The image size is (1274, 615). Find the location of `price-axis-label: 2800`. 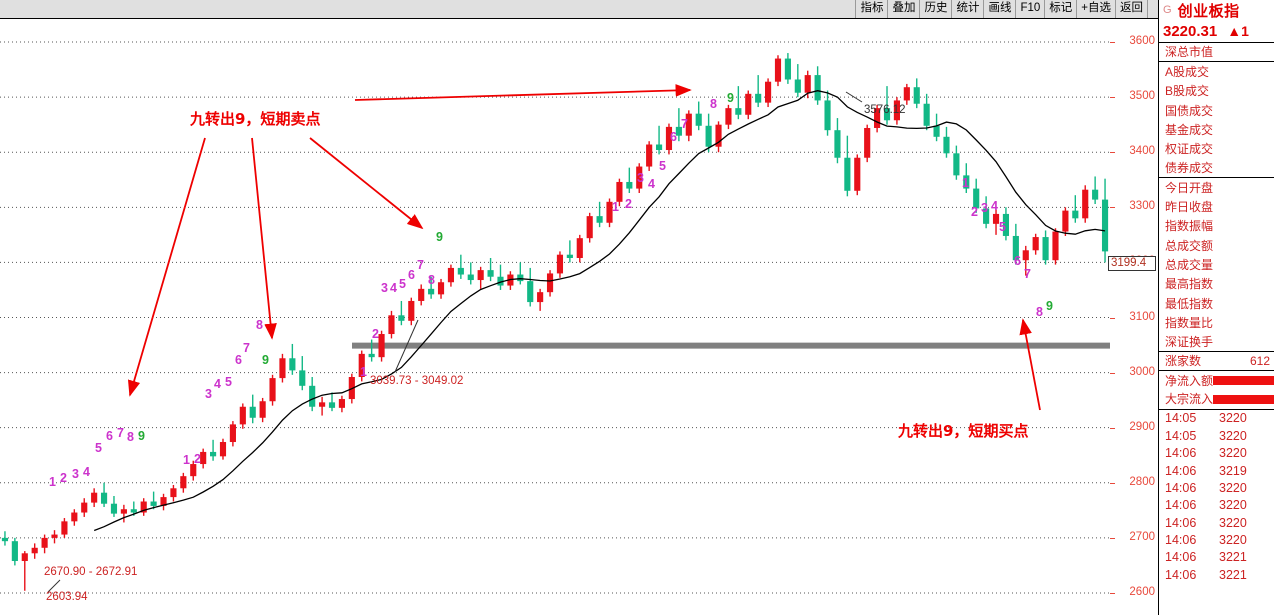

price-axis-label: 2800 is located at coordinates (1142, 481).